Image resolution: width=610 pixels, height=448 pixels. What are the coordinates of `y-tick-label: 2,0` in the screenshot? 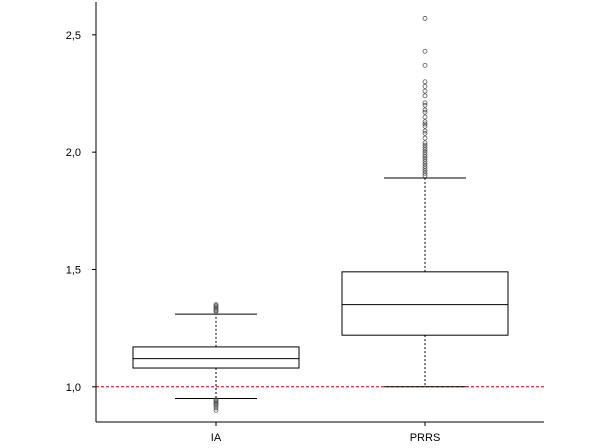 It's located at (73, 153).